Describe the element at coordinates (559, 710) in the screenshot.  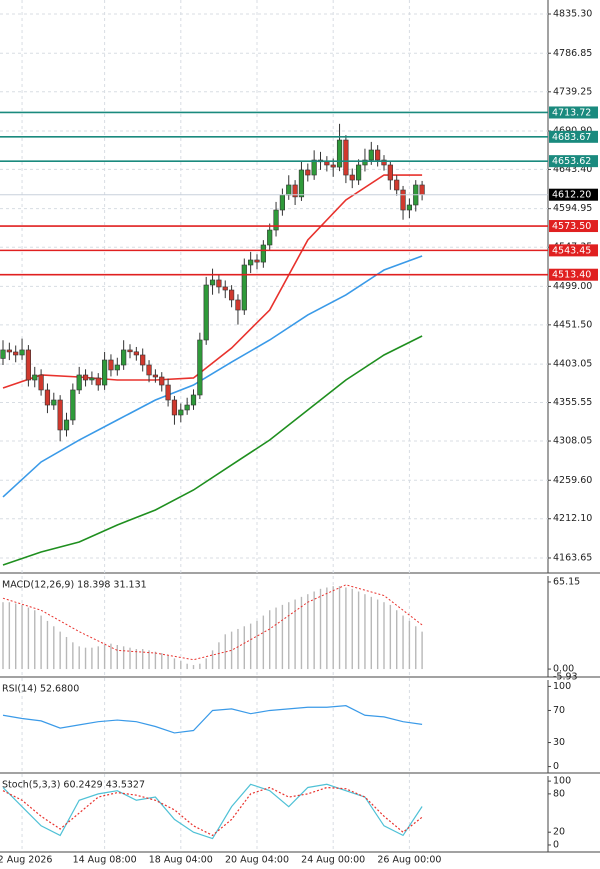
I see `y-tick-label: 70` at that location.